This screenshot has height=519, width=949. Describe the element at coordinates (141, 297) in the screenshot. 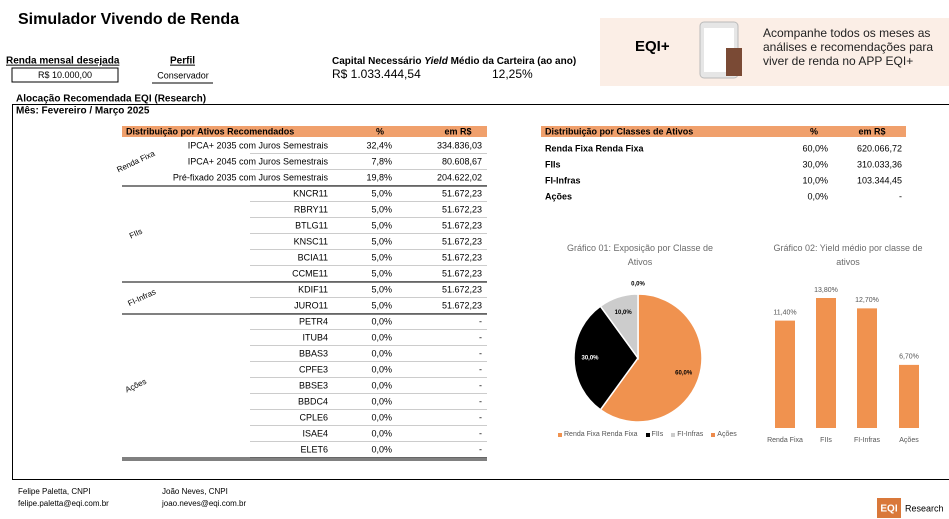

I see `group-label: FI-Infras` at that location.